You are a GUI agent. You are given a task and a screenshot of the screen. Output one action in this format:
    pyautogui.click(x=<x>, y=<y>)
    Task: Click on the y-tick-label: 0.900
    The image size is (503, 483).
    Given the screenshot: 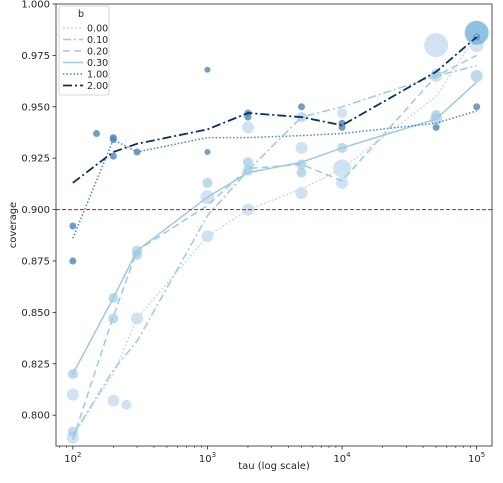 What is the action you would take?
    pyautogui.click(x=35, y=210)
    